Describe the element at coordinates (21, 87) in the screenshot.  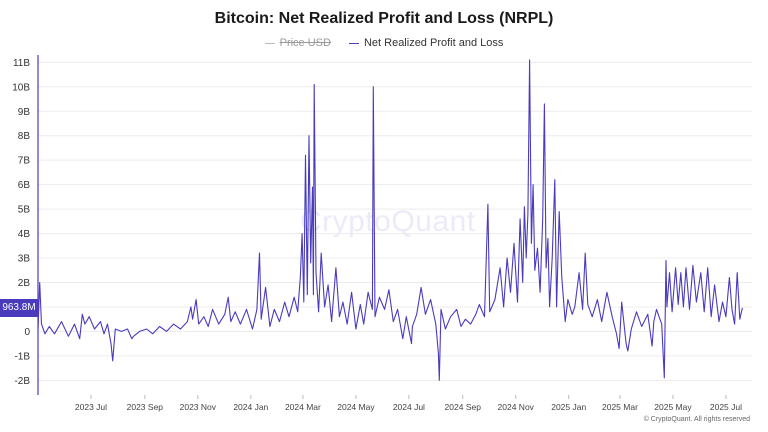
I see `y-tick-label: 10B` at that location.